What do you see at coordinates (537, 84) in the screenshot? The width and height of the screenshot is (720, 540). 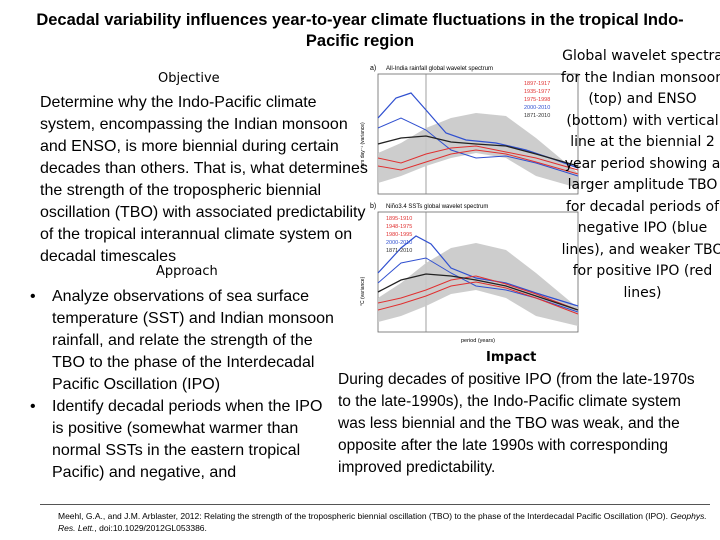 I see `panel-a-legend-entry: 1897-1917` at bounding box center [537, 84].